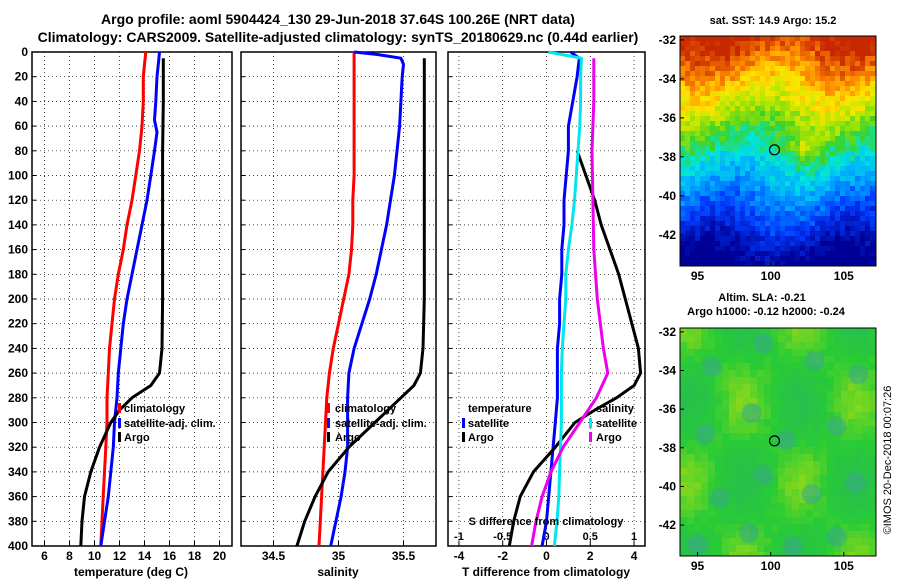 The image size is (900, 580). I want to click on map-x-tick-label: 95, so click(698, 566).